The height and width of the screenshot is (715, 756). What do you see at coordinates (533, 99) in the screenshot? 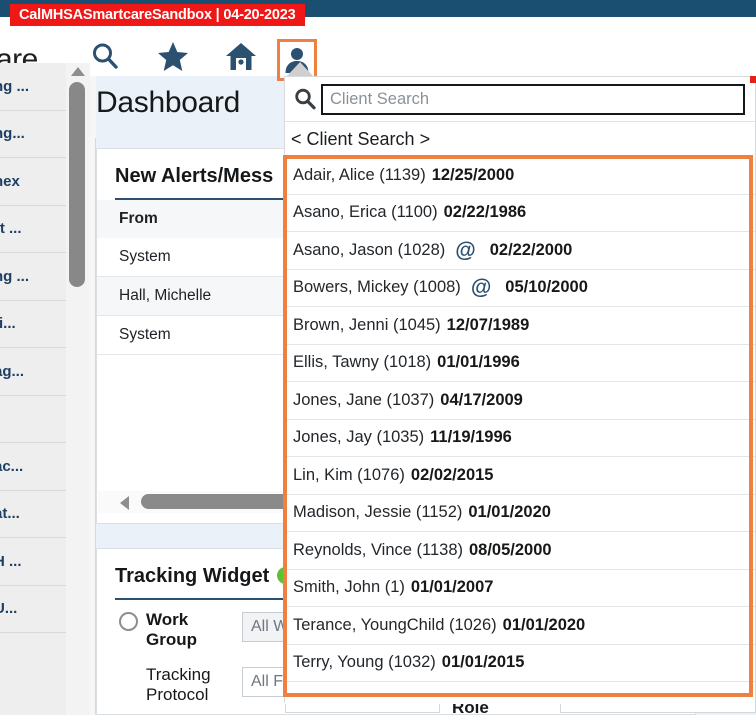
I see `client-search-input` at bounding box center [533, 99].